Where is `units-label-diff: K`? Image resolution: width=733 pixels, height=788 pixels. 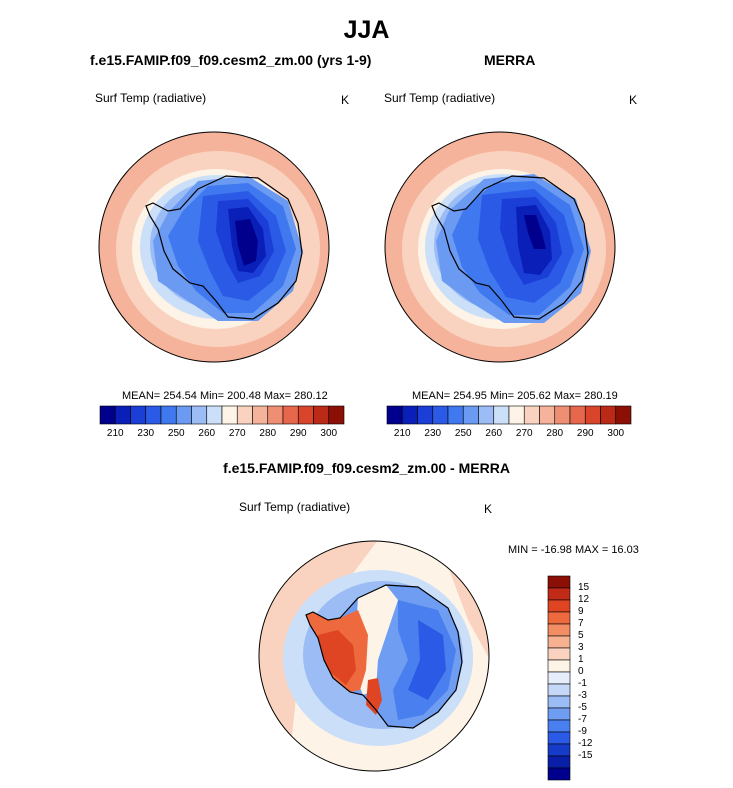 units-label-diff: K is located at coordinates (488, 509).